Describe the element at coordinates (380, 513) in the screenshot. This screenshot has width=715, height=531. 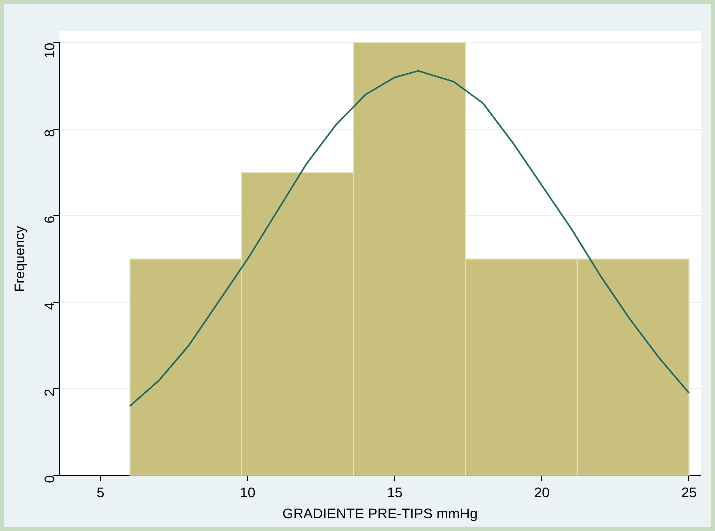
I see `x-axis-title: GRADIENTE PRE-TIPS mmHg` at that location.